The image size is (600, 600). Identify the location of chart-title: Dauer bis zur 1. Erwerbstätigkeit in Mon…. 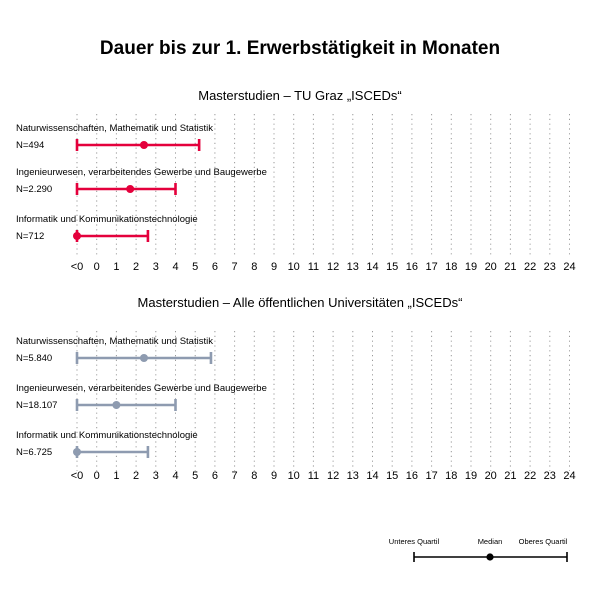
(300, 48).